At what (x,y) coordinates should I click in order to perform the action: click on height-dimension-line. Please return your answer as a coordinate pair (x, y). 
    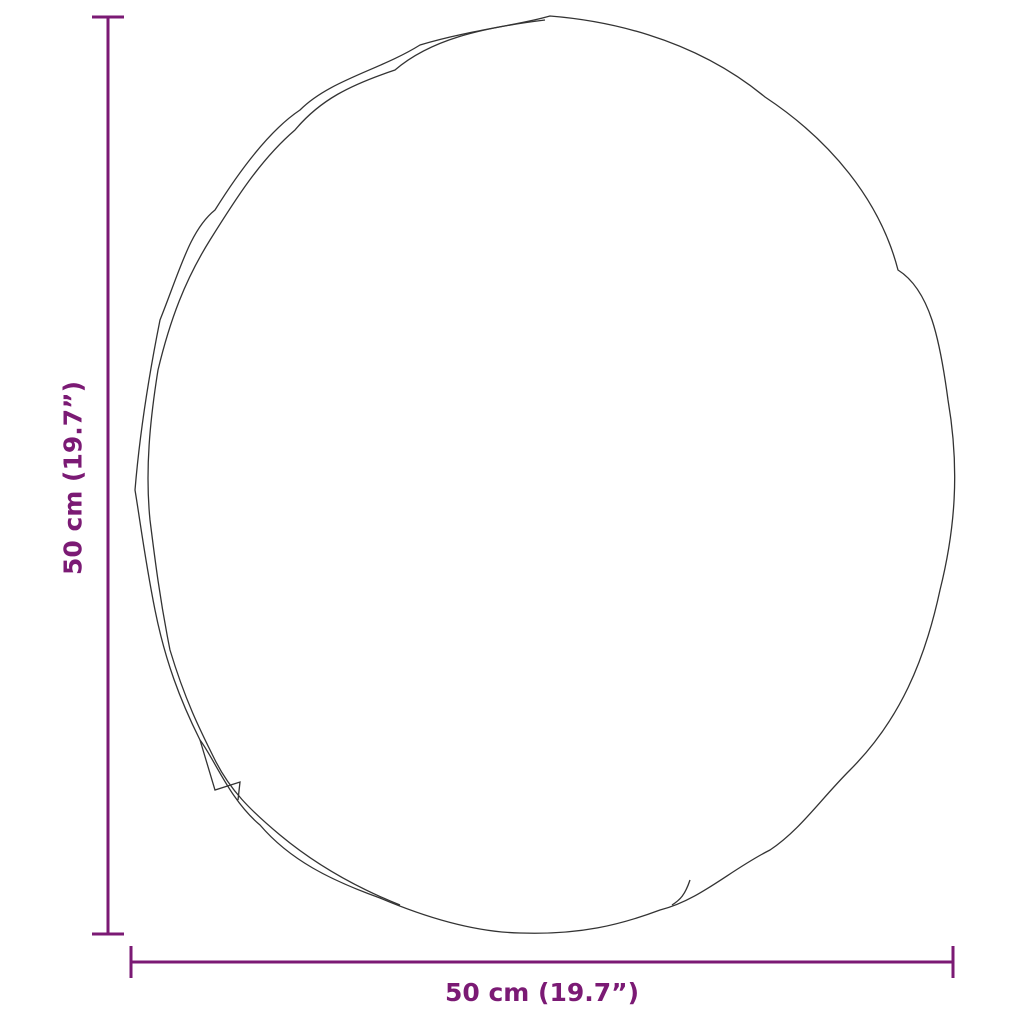
    Looking at the image, I should click on (108, 475).